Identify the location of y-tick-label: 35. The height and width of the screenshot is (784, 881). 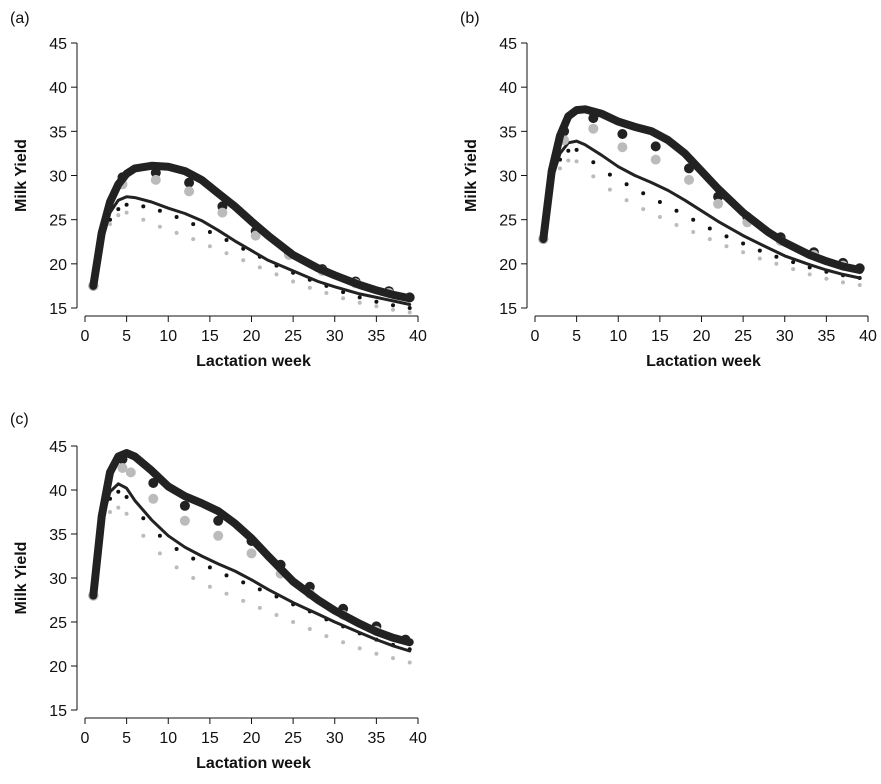
(508, 132).